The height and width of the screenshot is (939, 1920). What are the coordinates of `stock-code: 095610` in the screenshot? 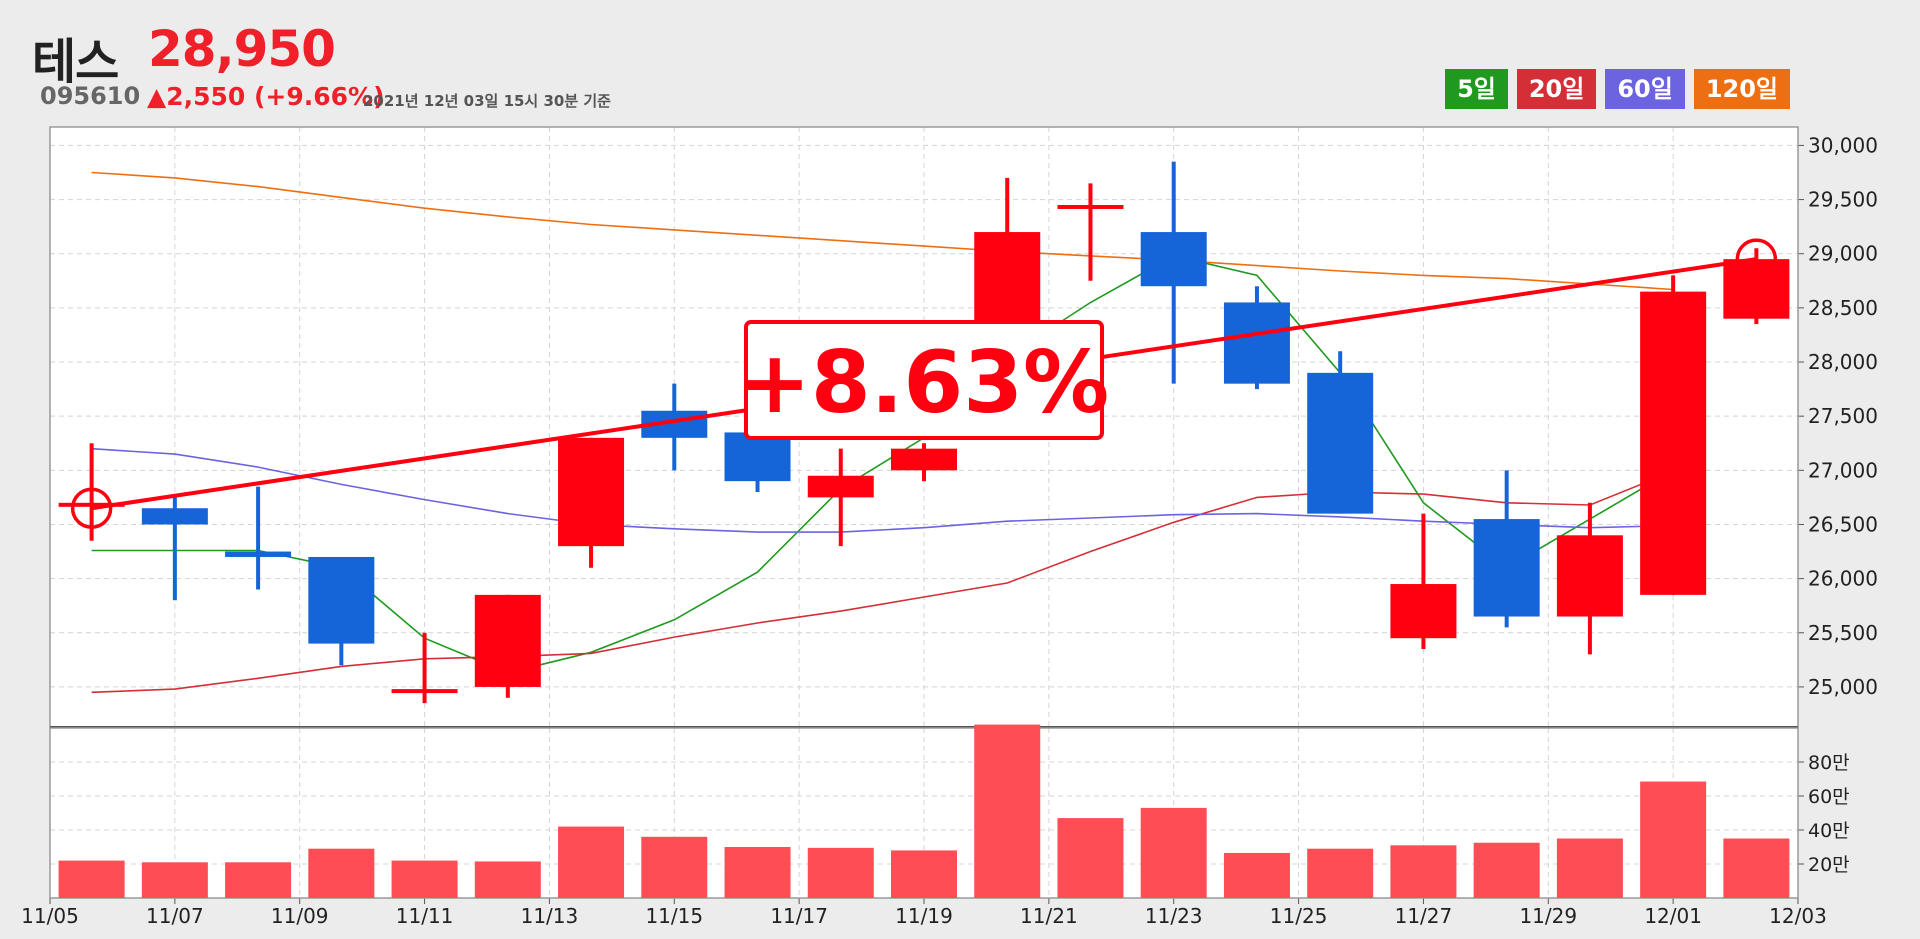 It's located at (90, 96).